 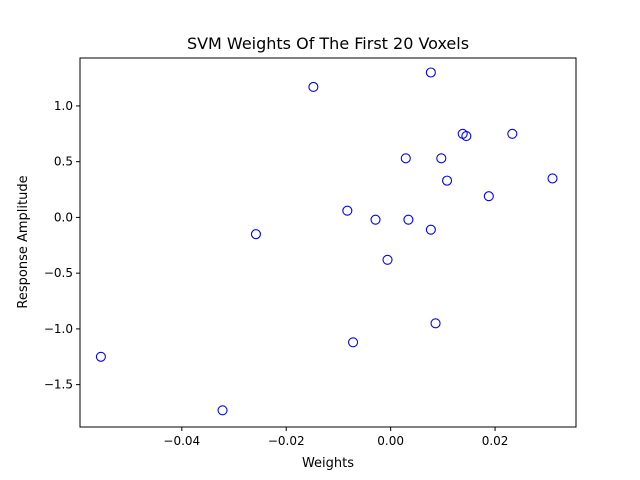 What do you see at coordinates (495, 441) in the screenshot?
I see `x-tick-label: 0.02` at bounding box center [495, 441].